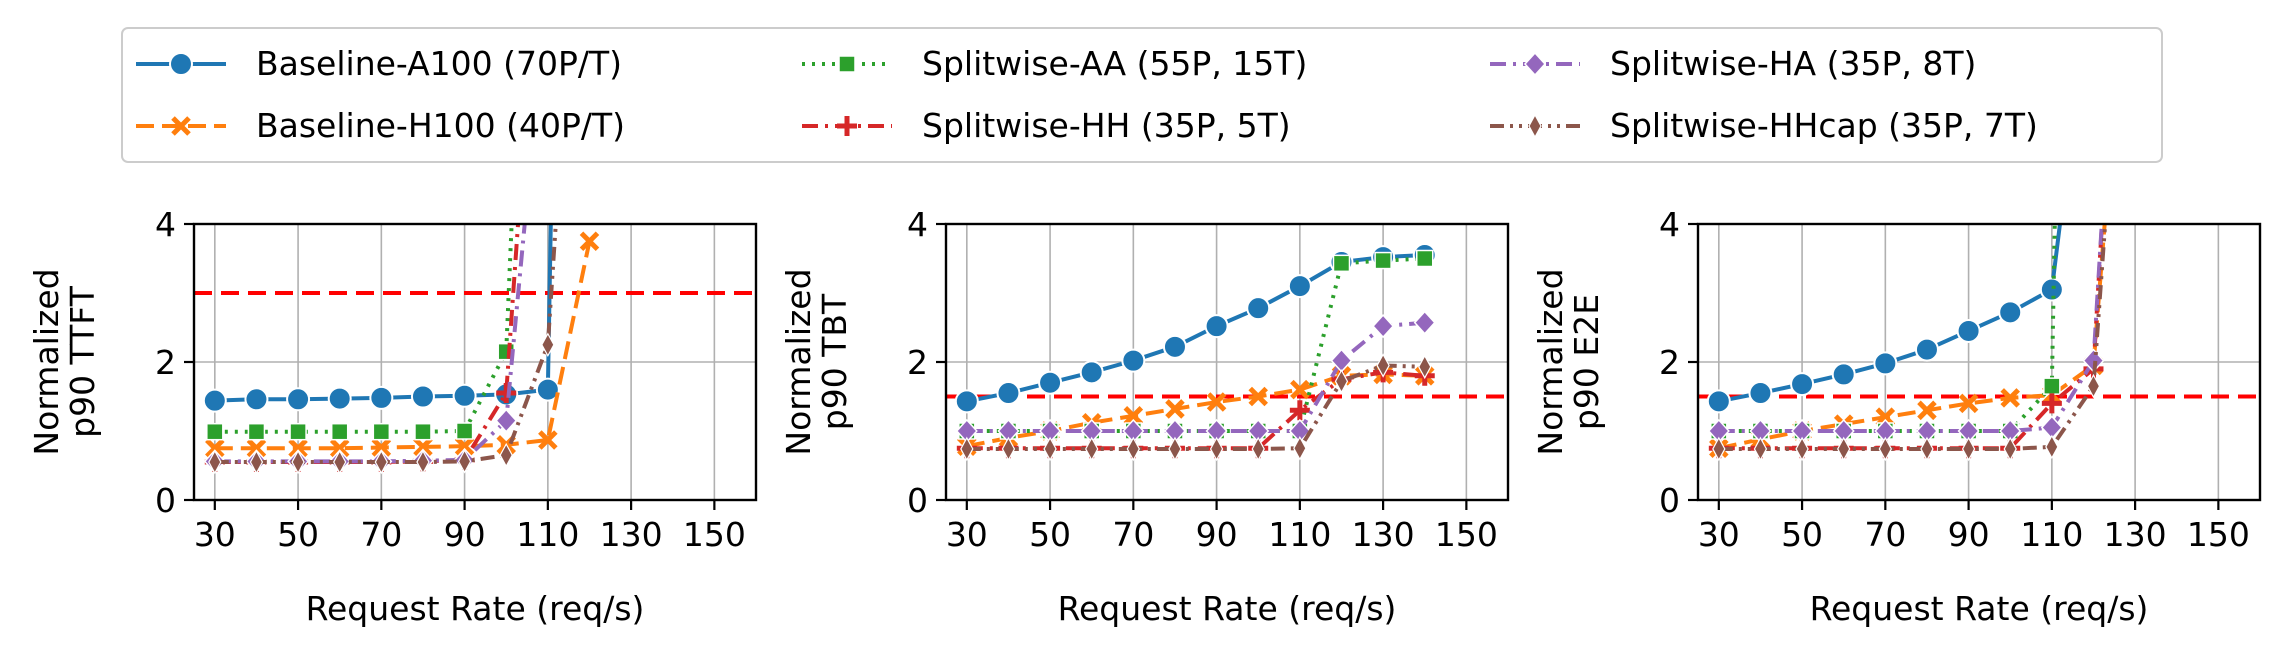 This screenshot has height=660, width=2284. What do you see at coordinates (82, 361) in the screenshot?
I see `y-axis-label: p90 TTFT` at bounding box center [82, 361].